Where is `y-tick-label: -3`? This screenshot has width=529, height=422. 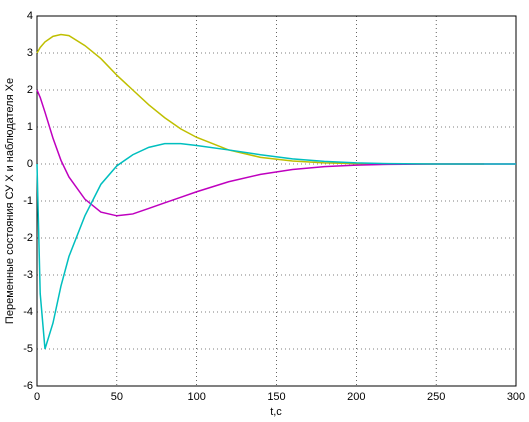
y-tick-label: -3 is located at coordinates (28, 275).